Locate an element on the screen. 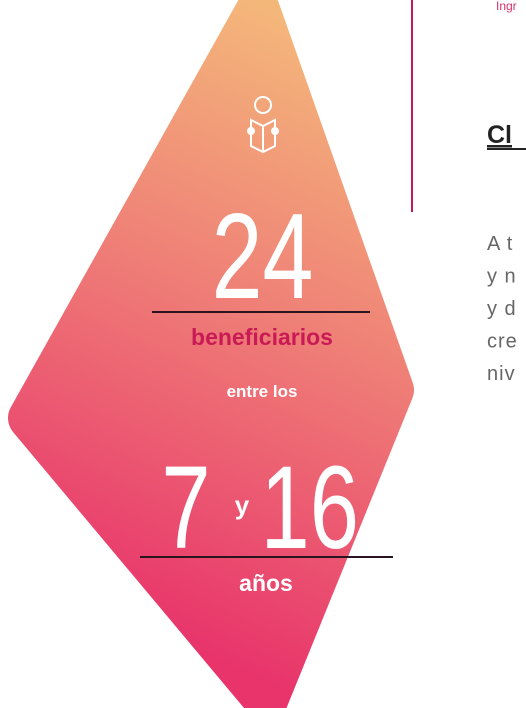 The width and height of the screenshot is (526, 708). paragraph-line: A t is located at coordinates (500, 244).